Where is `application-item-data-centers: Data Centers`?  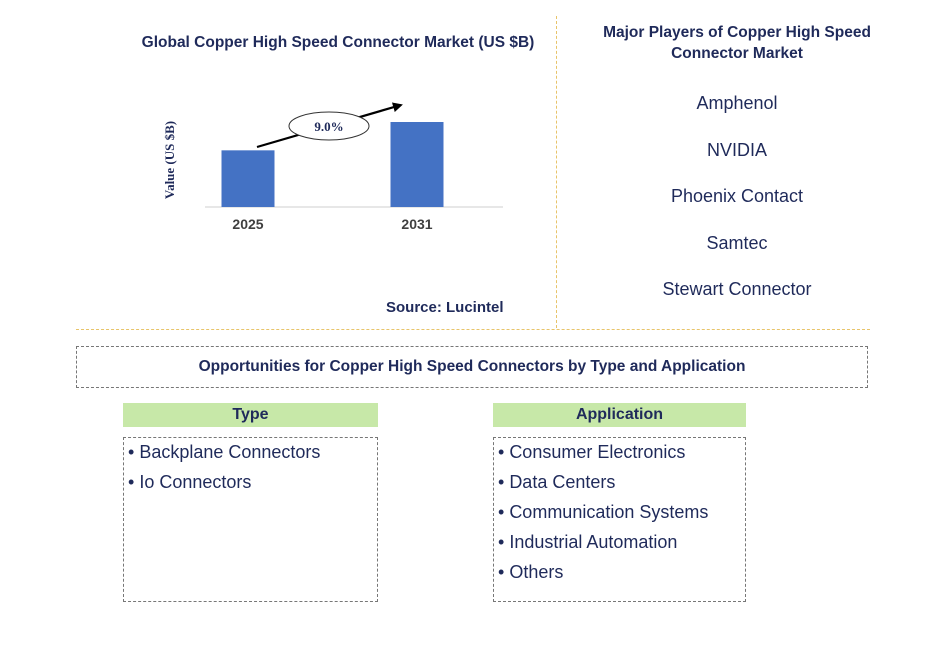 application-item-data-centers: Data Centers is located at coordinates (621, 487).